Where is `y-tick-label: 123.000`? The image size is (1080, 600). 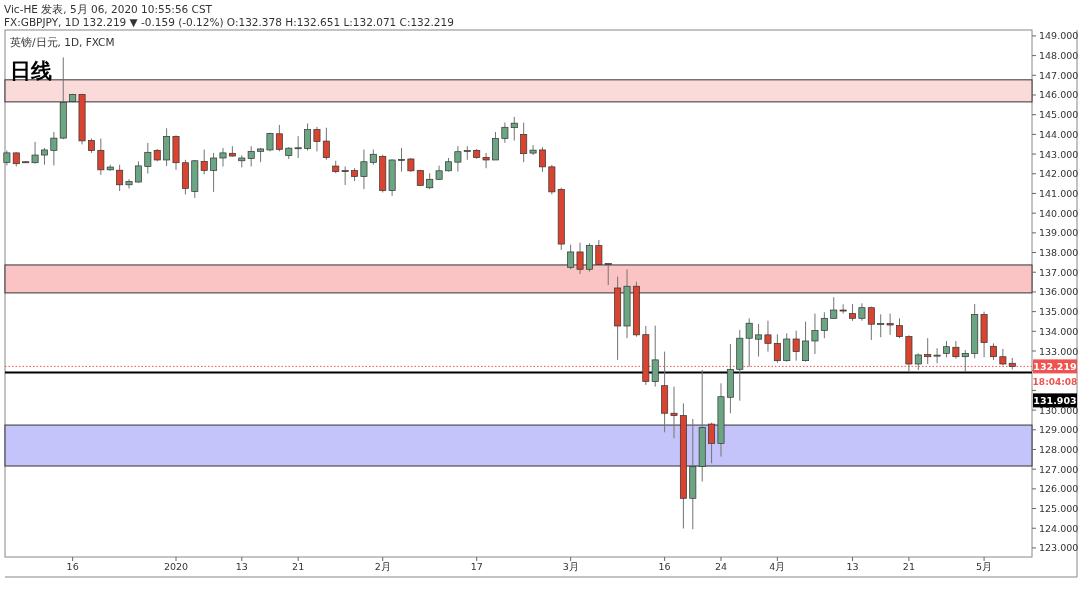
y-tick-label: 123.000 is located at coordinates (1059, 548).